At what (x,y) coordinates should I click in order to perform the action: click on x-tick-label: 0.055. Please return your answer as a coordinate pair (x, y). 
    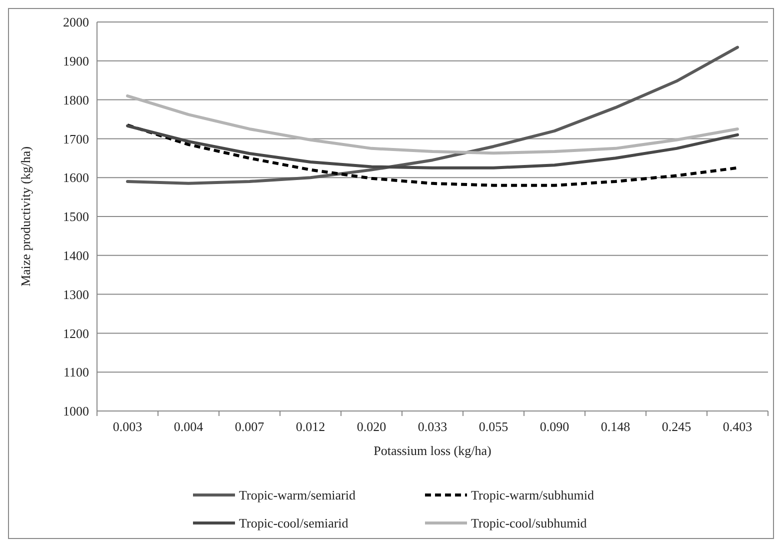
    Looking at the image, I should click on (493, 426).